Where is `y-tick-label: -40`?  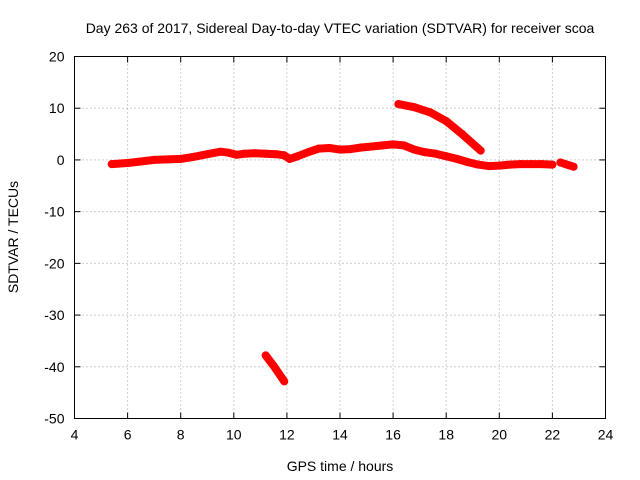 y-tick-label: -40 is located at coordinates (54, 367).